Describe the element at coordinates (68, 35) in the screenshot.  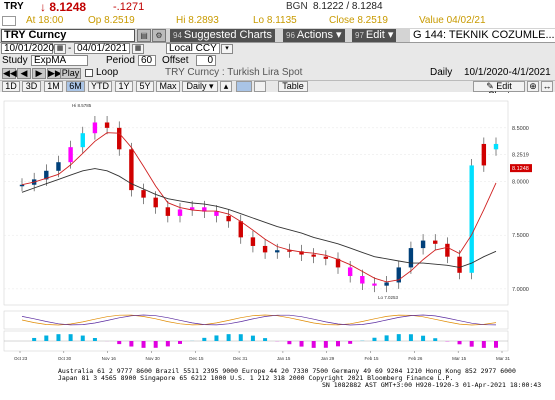
I see `security-input: TRY Curncy` at that location.